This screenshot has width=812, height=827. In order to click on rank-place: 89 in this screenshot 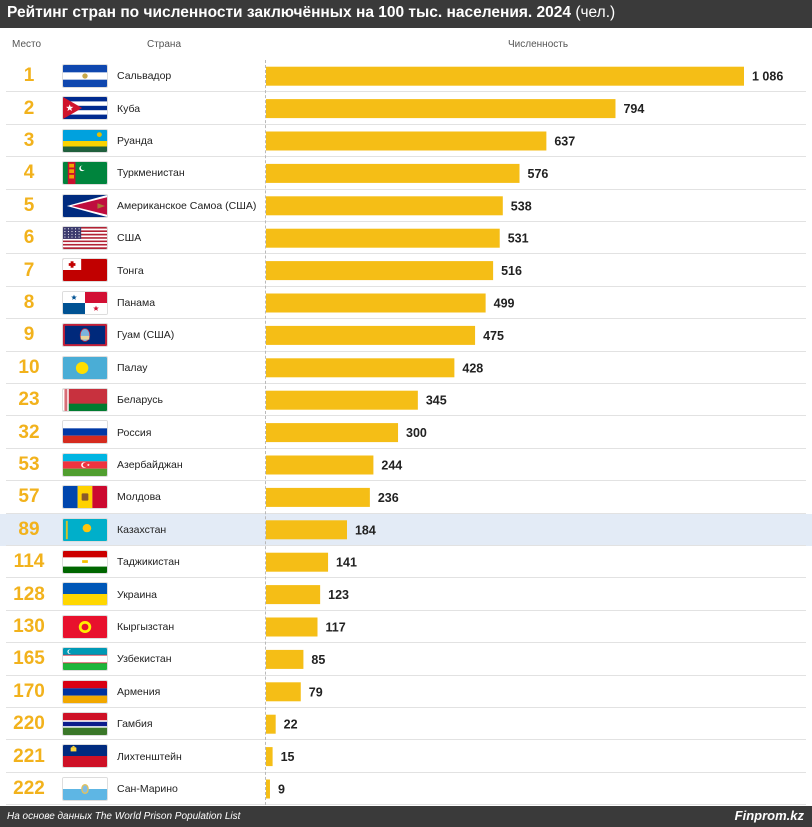, I will do `click(29, 529)`.